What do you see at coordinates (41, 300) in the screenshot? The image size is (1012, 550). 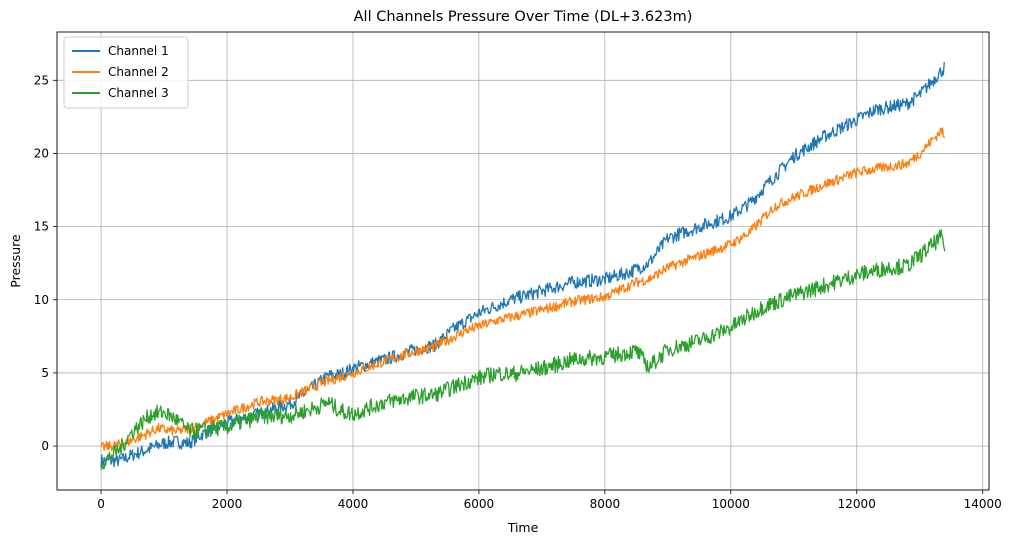 I see `y-tick-label: 10` at bounding box center [41, 300].